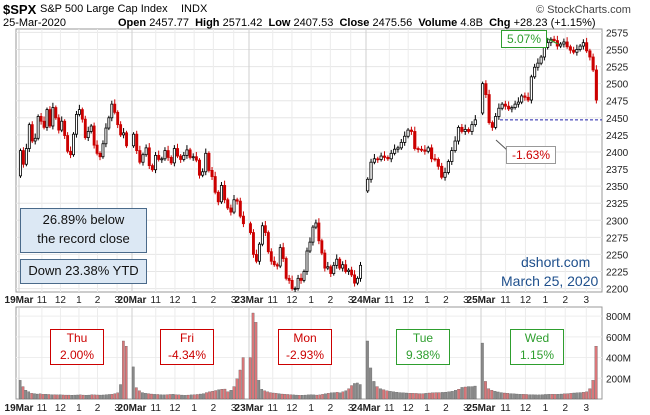 The height and width of the screenshot is (415, 650). Describe the element at coordinates (471, 23) in the screenshot. I see `volume-value: 4.8B` at that location.